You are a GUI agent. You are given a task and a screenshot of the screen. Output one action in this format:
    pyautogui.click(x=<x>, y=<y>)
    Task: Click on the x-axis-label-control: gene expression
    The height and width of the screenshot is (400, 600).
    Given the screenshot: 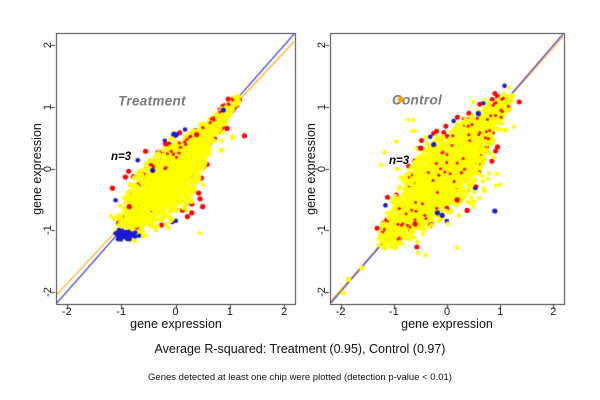 What is the action you would take?
    pyautogui.click(x=447, y=324)
    